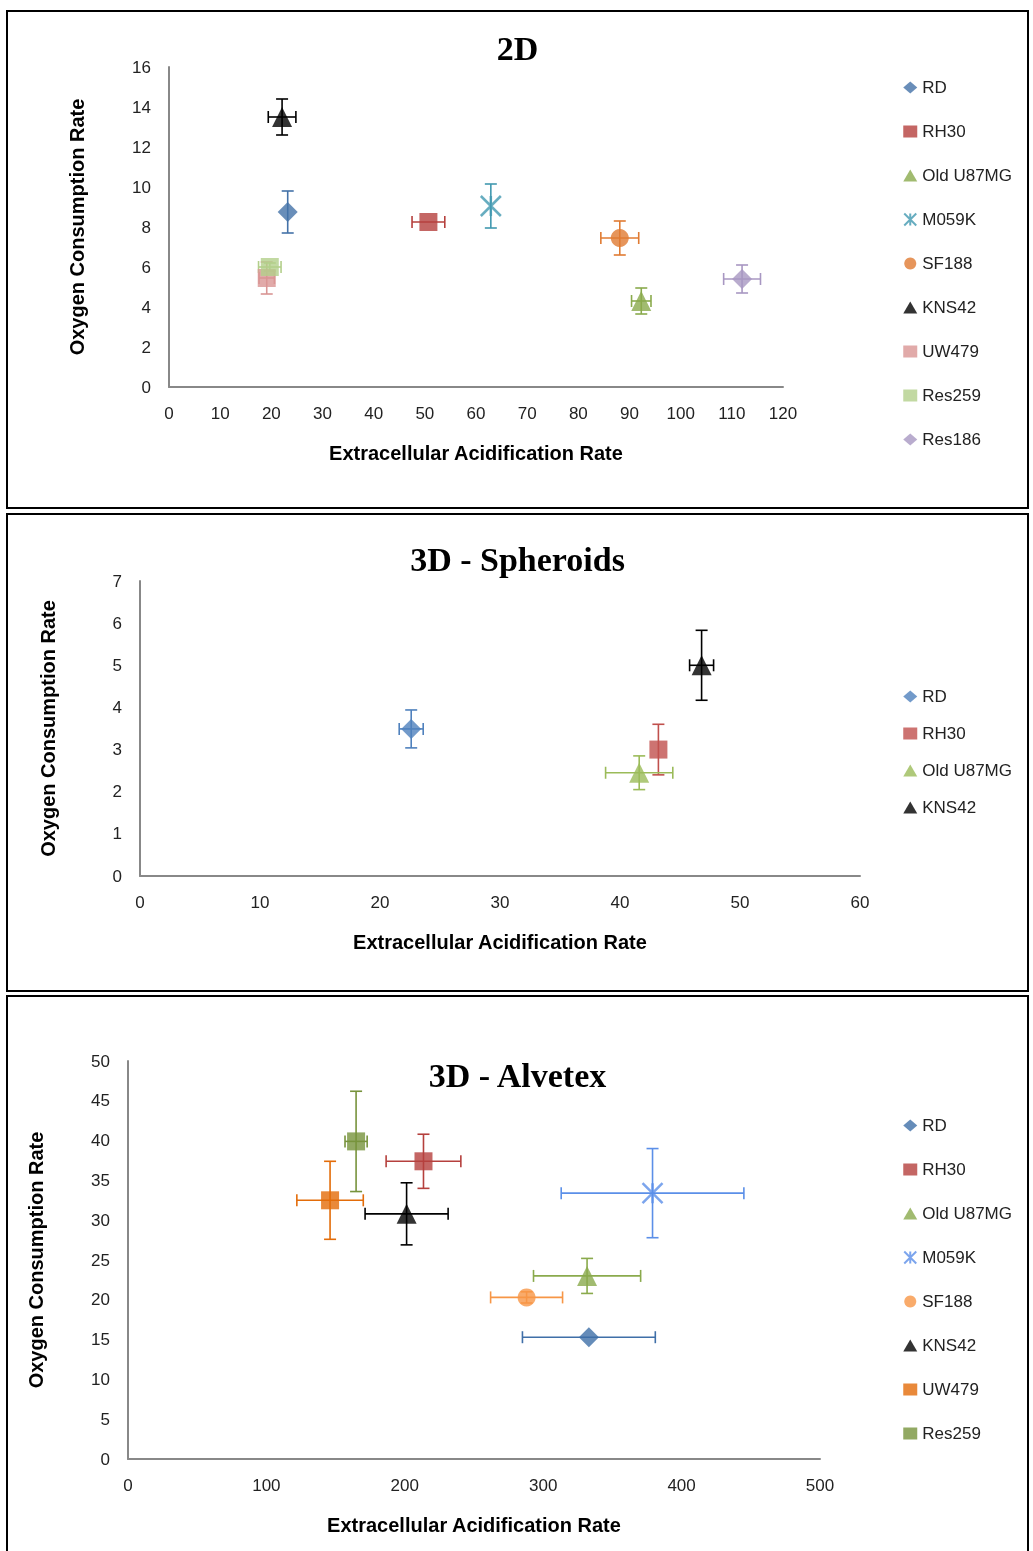 The image size is (1033, 1551). I want to click on x-tick-label: 80, so click(578, 413).